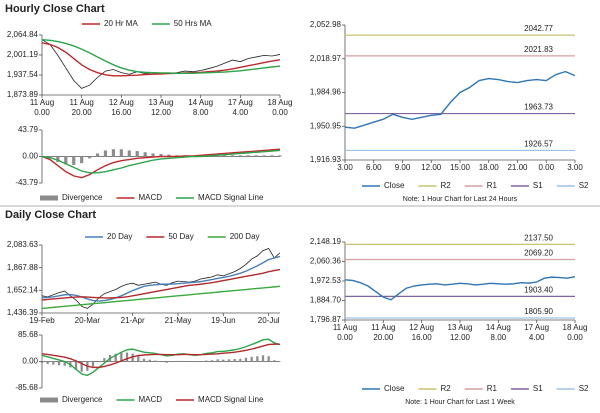  Describe the element at coordinates (23, 34) in the screenshot. I see `y-tick-label: 2,064.84` at that location.